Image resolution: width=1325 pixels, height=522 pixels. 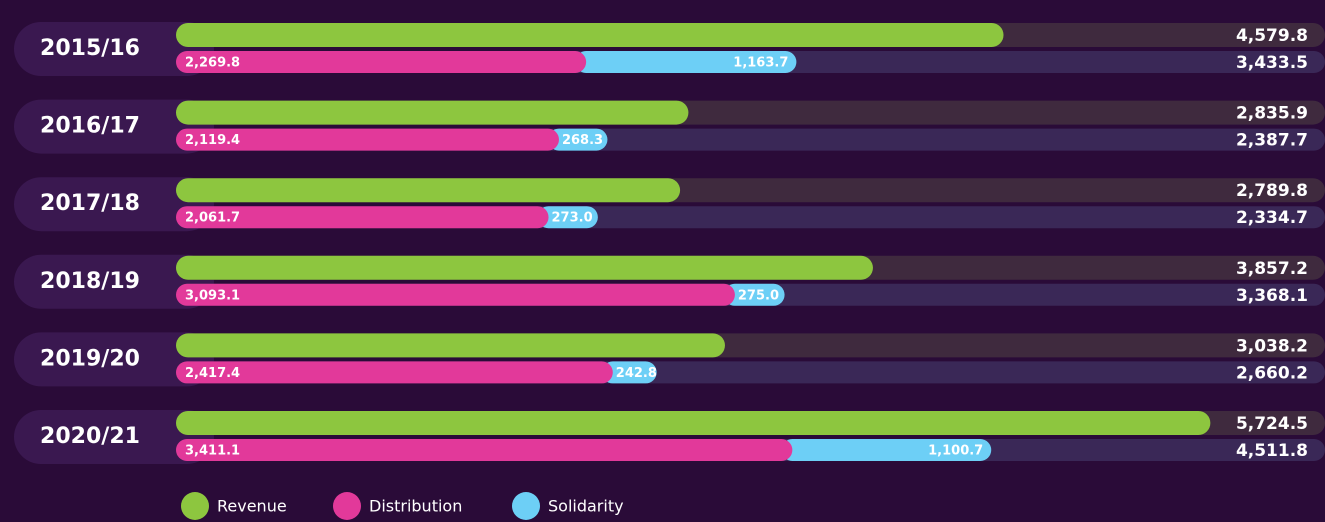 I want to click on revenue-label: 4,579.8, so click(x=1272, y=36).